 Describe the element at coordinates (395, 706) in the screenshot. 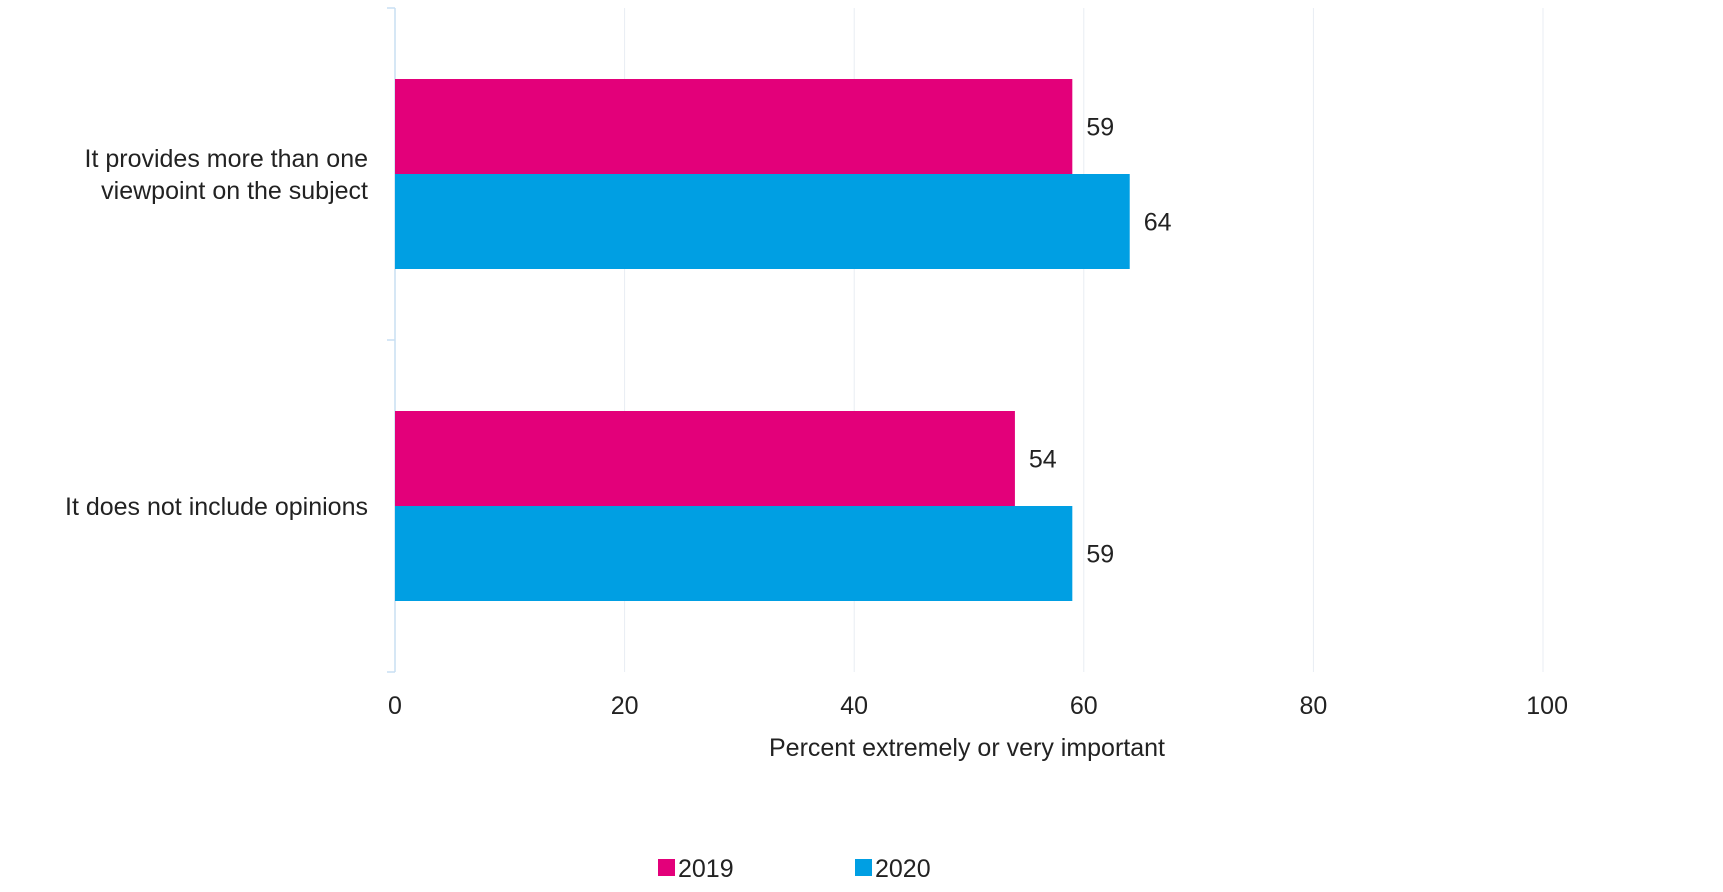

I see `x-tick-label: 0` at that location.